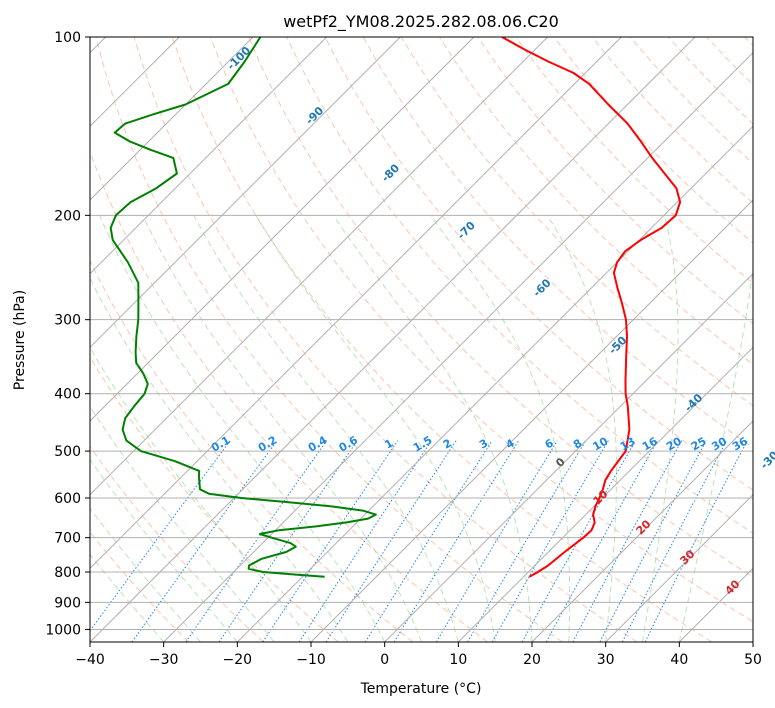 The width and height of the screenshot is (775, 708). Describe the element at coordinates (733, 587) in the screenshot. I see `moist-adiabat-label: 40` at that location.